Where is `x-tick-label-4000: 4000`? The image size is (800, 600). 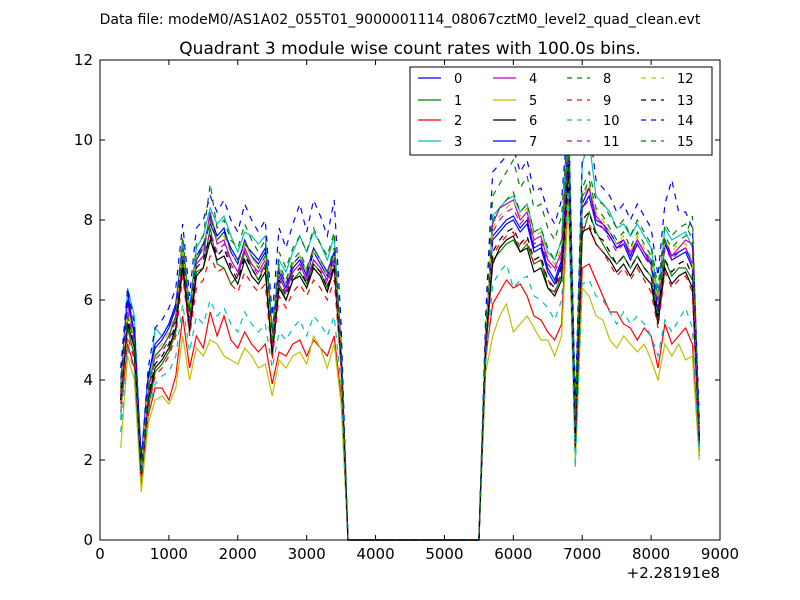 x-tick-label-4000: 4000 is located at coordinates (375, 554).